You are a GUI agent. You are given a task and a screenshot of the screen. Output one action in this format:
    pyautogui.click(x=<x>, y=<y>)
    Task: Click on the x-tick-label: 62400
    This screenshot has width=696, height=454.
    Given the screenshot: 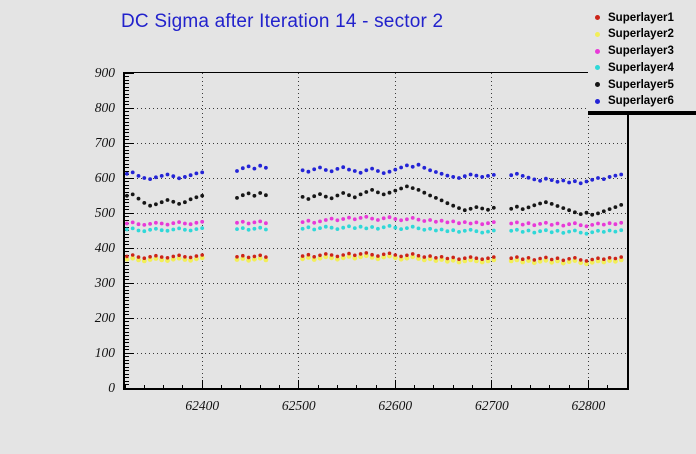 What is the action you would take?
    pyautogui.click(x=202, y=405)
    